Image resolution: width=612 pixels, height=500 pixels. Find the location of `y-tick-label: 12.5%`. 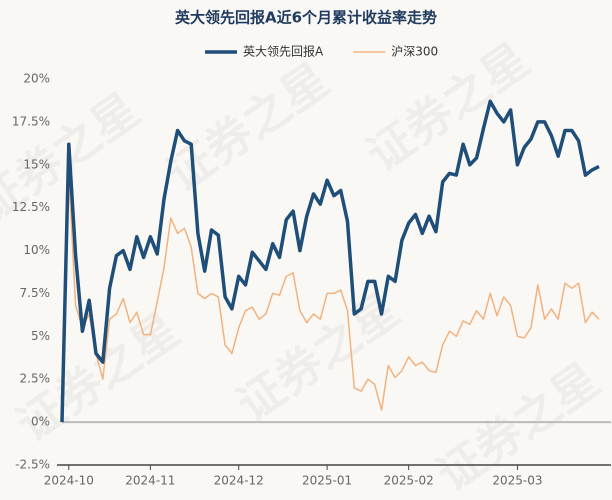

y-tick-label: 12.5% is located at coordinates (31, 207).